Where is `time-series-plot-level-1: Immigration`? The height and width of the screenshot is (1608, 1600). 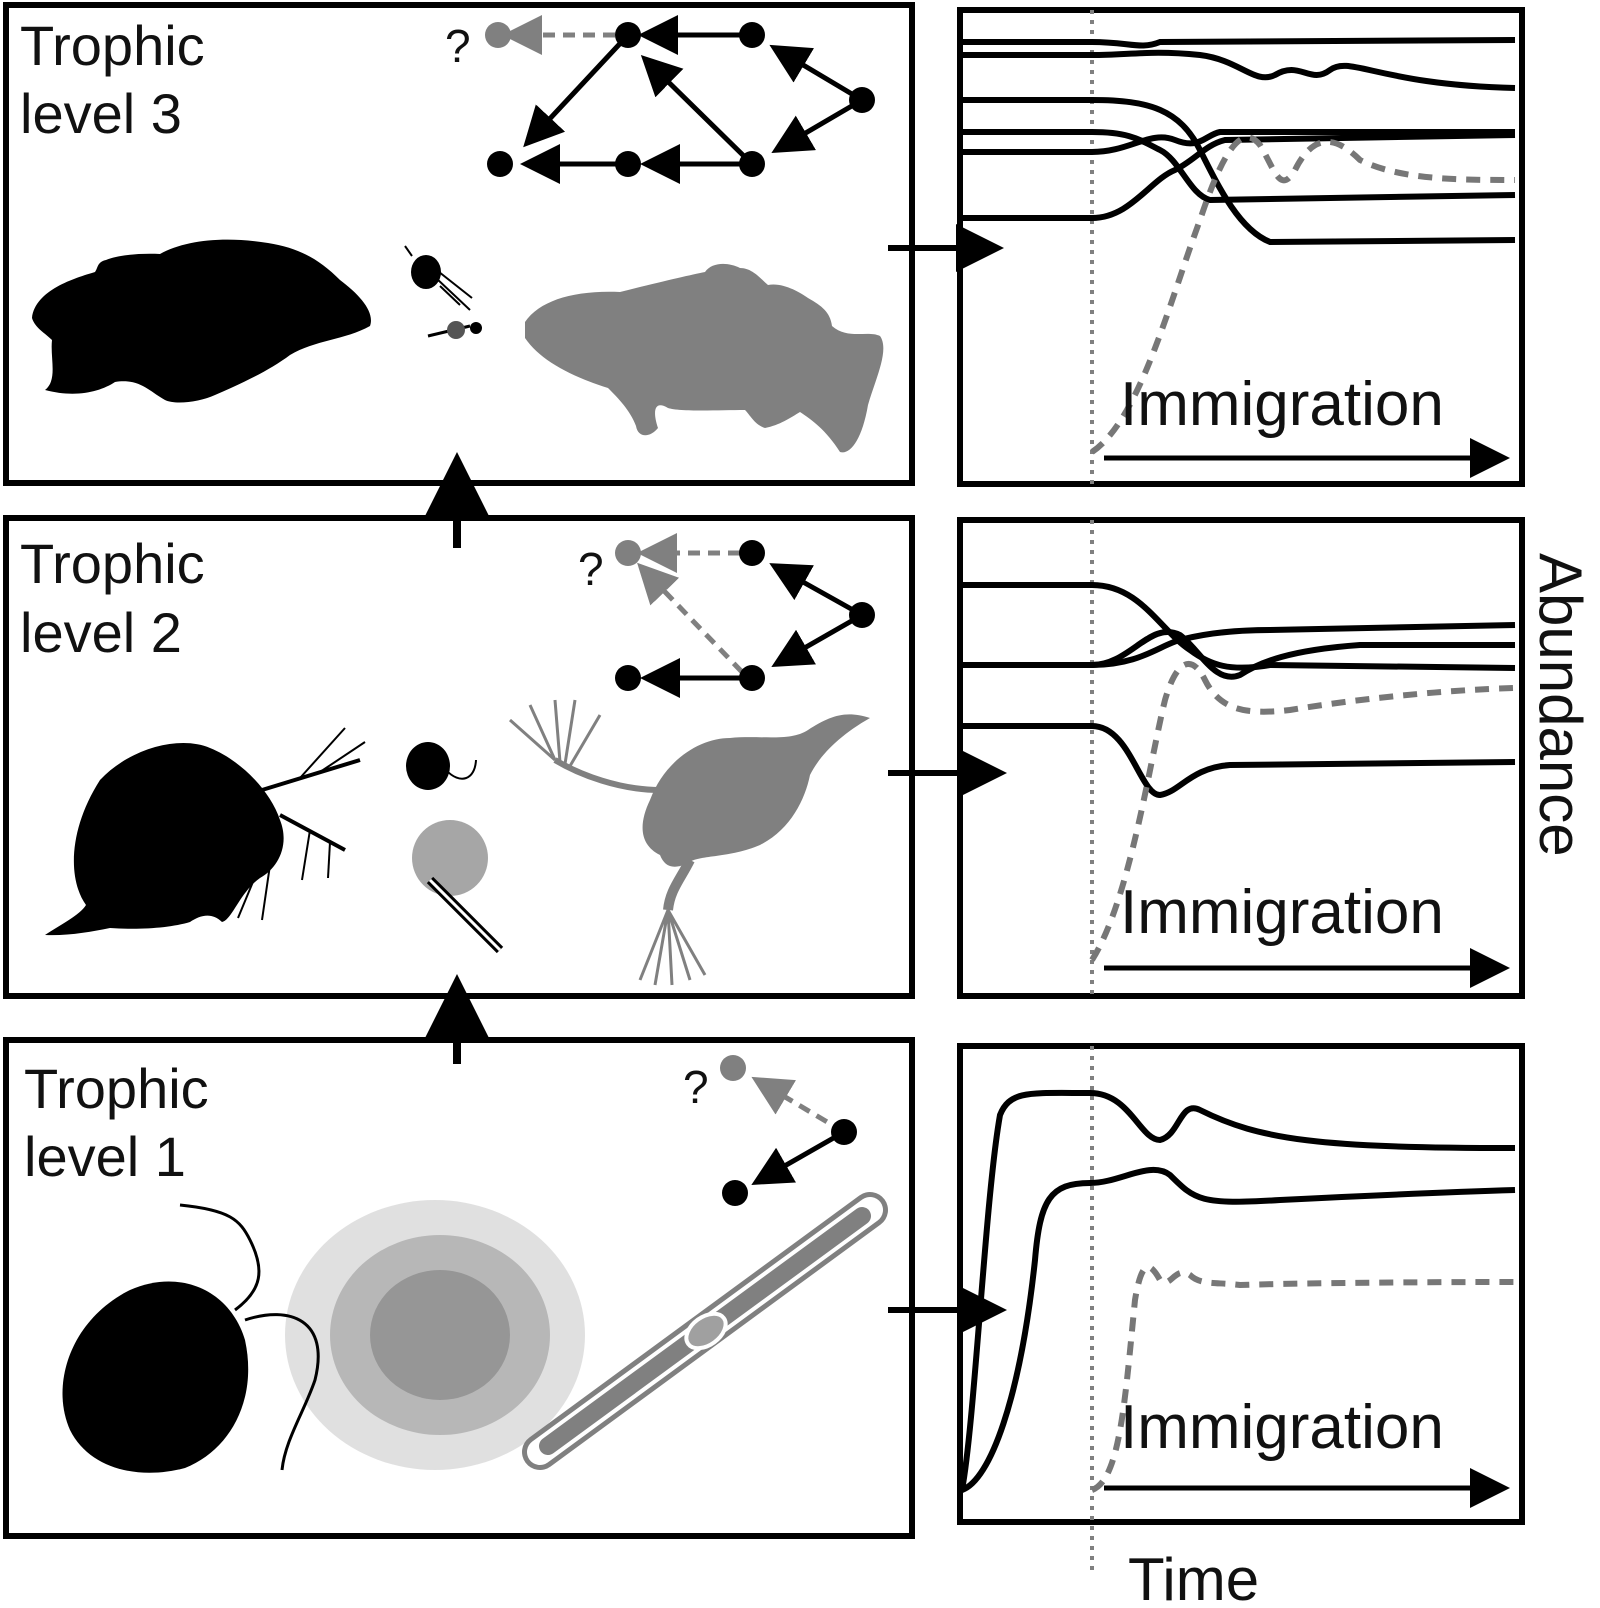 time-series-plot-level-1: Immigration is located at coordinates (1241, 1306).